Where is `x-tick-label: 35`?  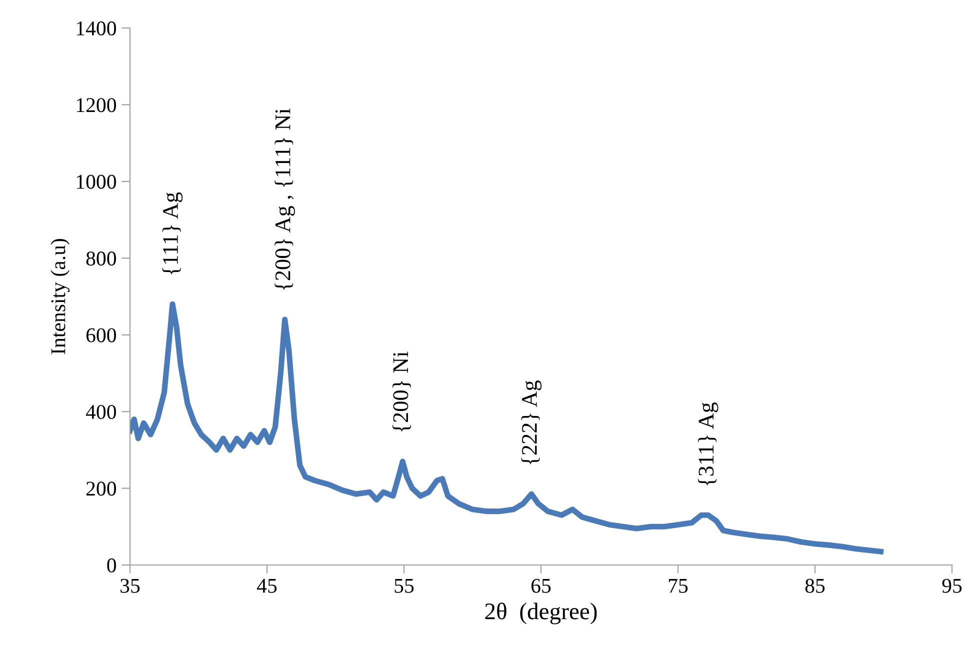 x-tick-label: 35 is located at coordinates (130, 585).